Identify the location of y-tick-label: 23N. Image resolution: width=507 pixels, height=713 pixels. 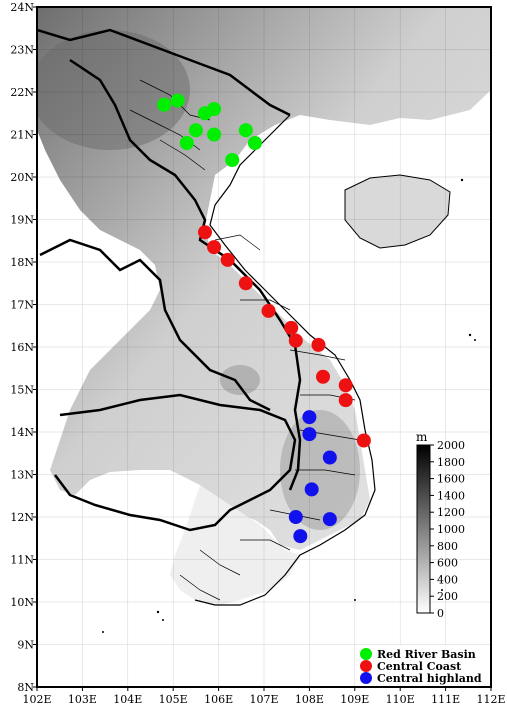
(22, 50).